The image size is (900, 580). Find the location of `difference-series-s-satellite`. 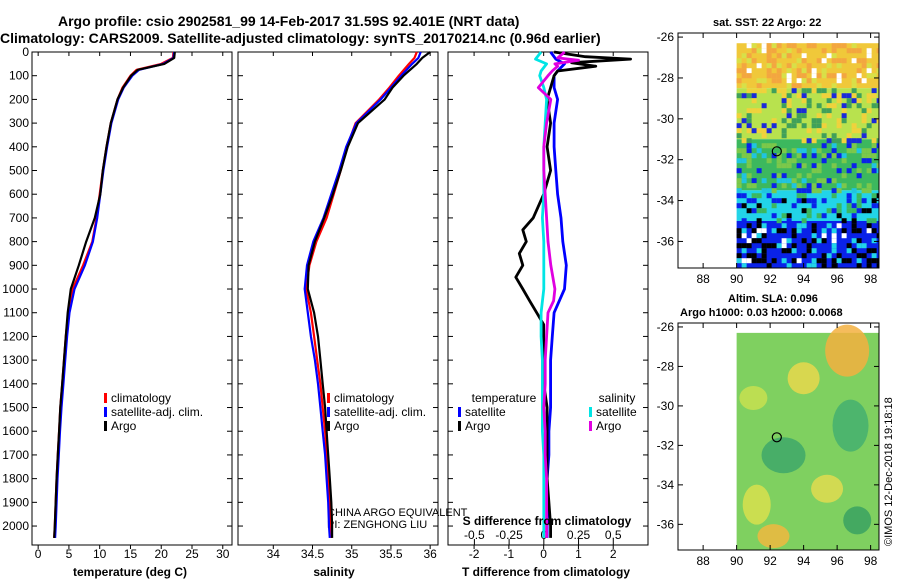

difference-series-s-satellite is located at coordinates (541, 294).